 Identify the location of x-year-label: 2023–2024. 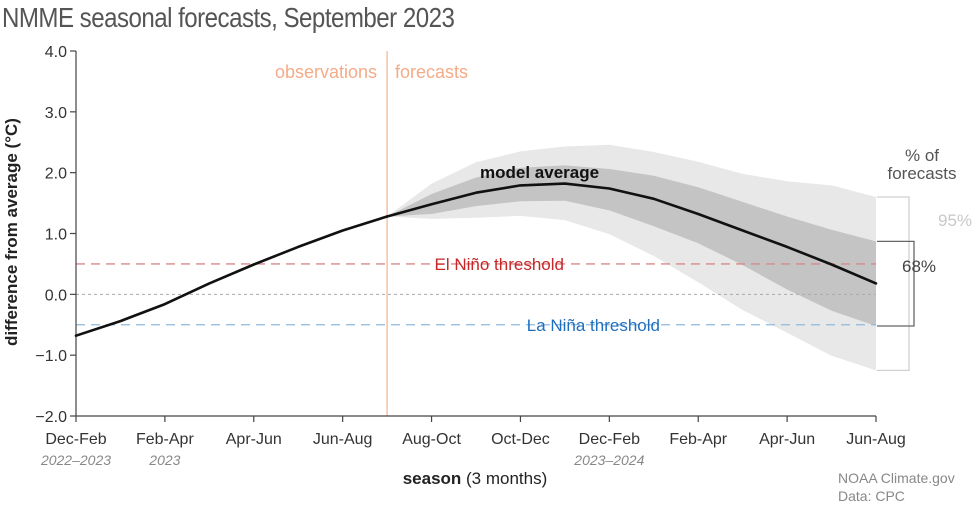
(608, 460).